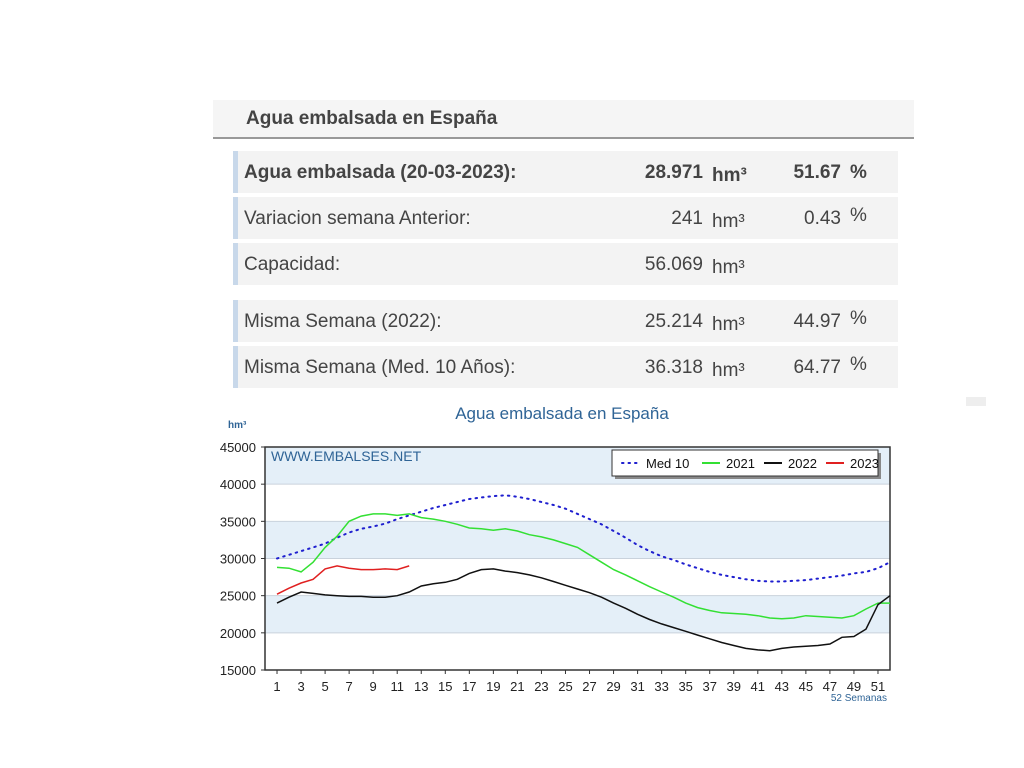 The image size is (1024, 768). What do you see at coordinates (380, 172) in the screenshot?
I see `row-label: Agua embalsada (20-03-2023):` at bounding box center [380, 172].